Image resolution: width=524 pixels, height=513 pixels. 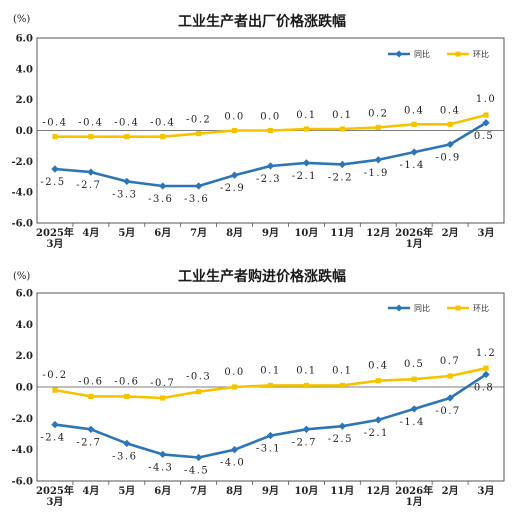 What do you see at coordinates (22, 450) in the screenshot?
I see `y-tick-label: -4.0` at bounding box center [22, 450].